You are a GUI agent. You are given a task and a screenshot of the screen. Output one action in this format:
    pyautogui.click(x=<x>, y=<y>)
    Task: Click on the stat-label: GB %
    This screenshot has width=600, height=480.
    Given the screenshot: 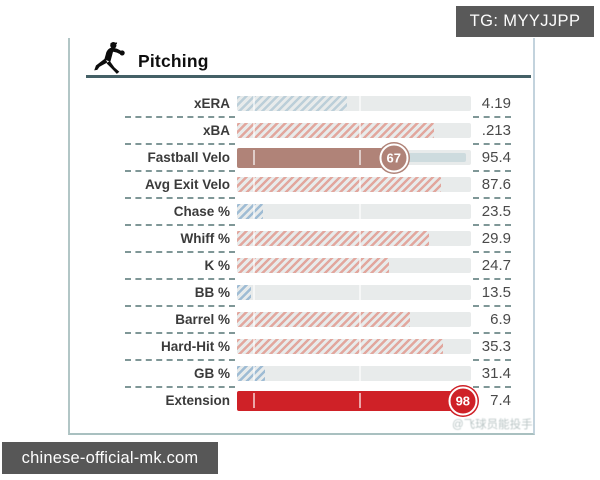 What is the action you would take?
    pyautogui.click(x=211, y=373)
    